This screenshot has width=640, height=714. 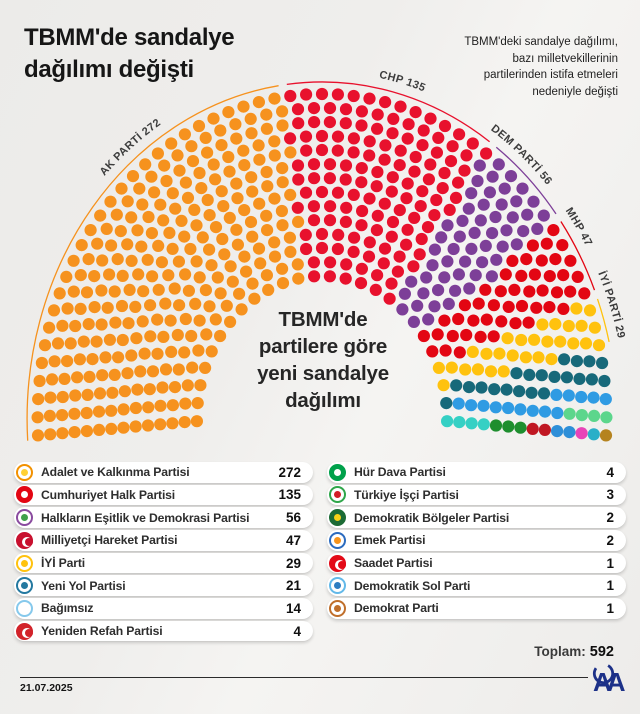 I want to click on legend-row: Hür Dava Partisi 4, so click(x=476, y=472).